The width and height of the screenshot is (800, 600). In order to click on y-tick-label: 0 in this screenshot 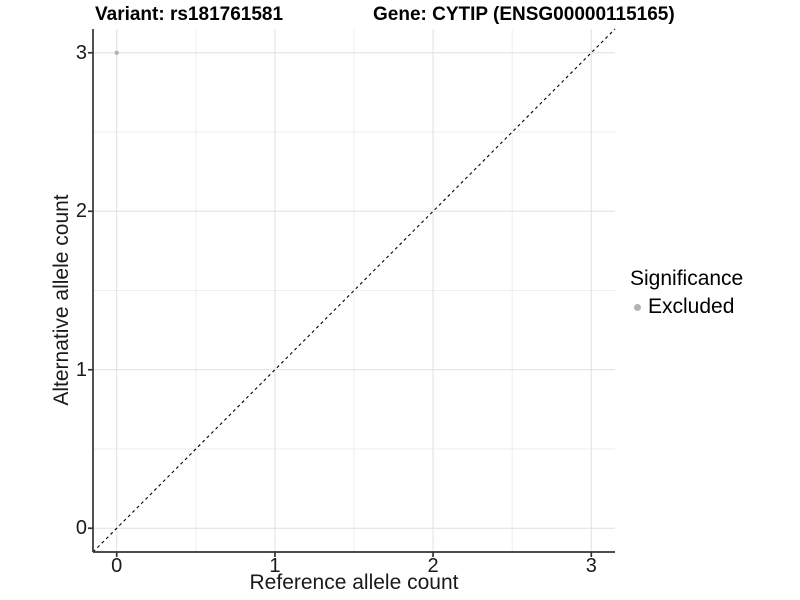, I will do `click(81, 528)`.